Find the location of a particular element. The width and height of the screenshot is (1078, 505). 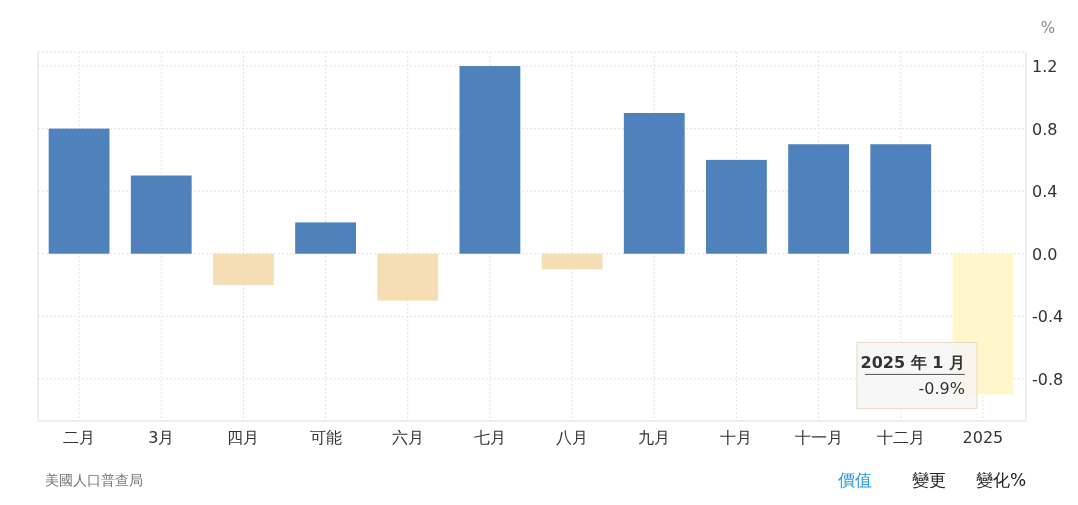

y-tick-label: -0.4 is located at coordinates (1048, 317).